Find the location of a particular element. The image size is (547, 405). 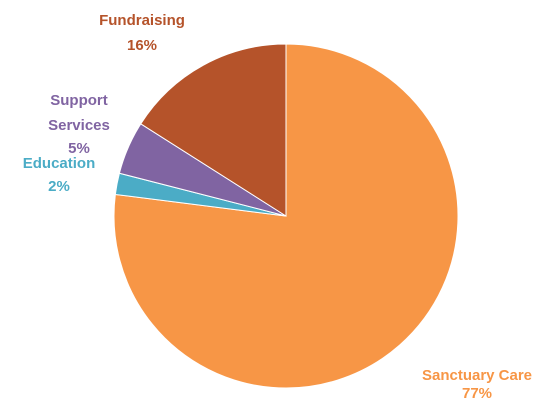

data-label-value: 77% is located at coordinates (477, 392).